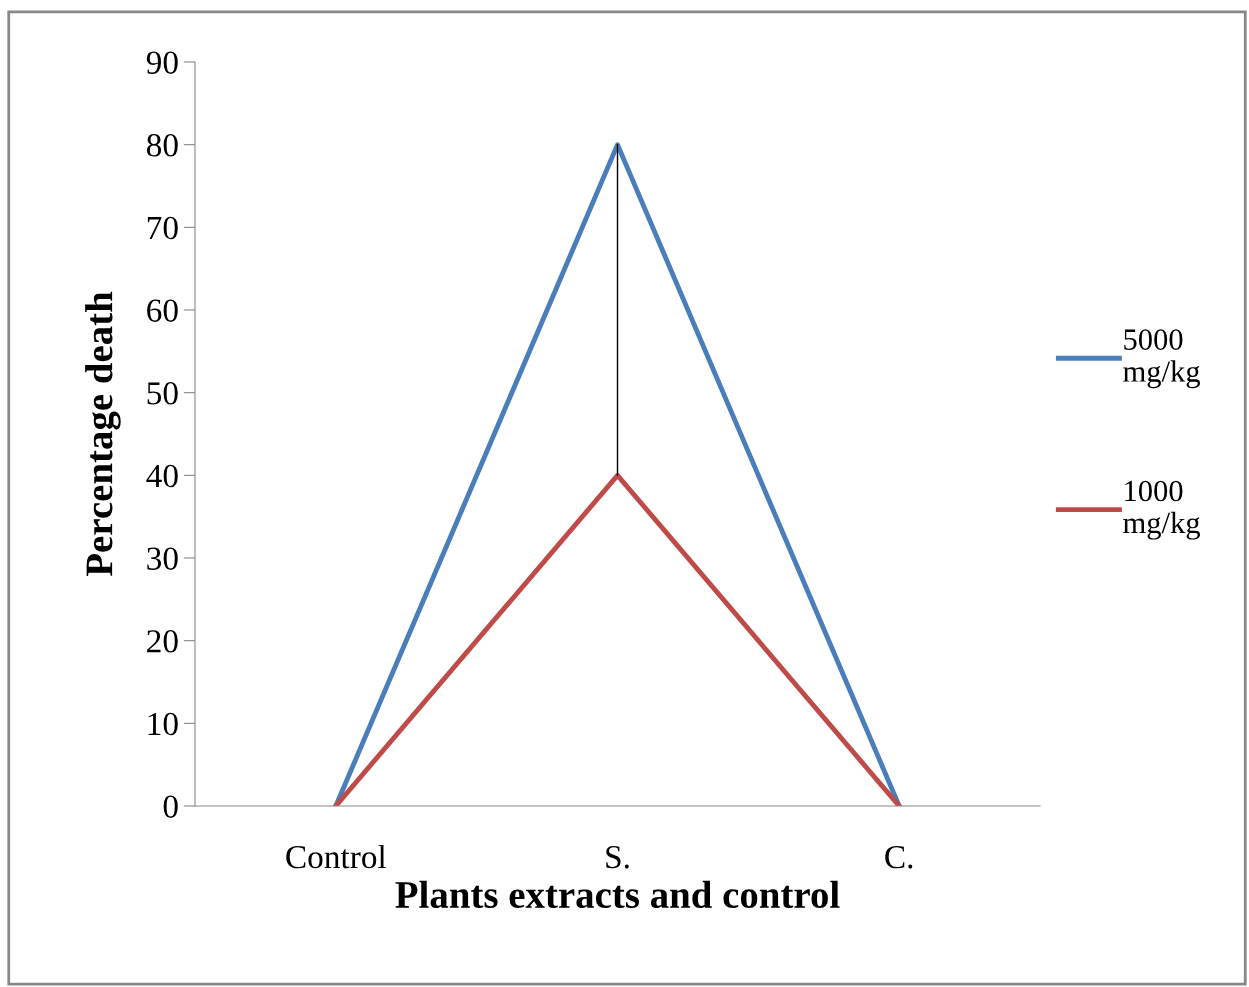  I want to click on y-tick-label: 10, so click(163, 724).